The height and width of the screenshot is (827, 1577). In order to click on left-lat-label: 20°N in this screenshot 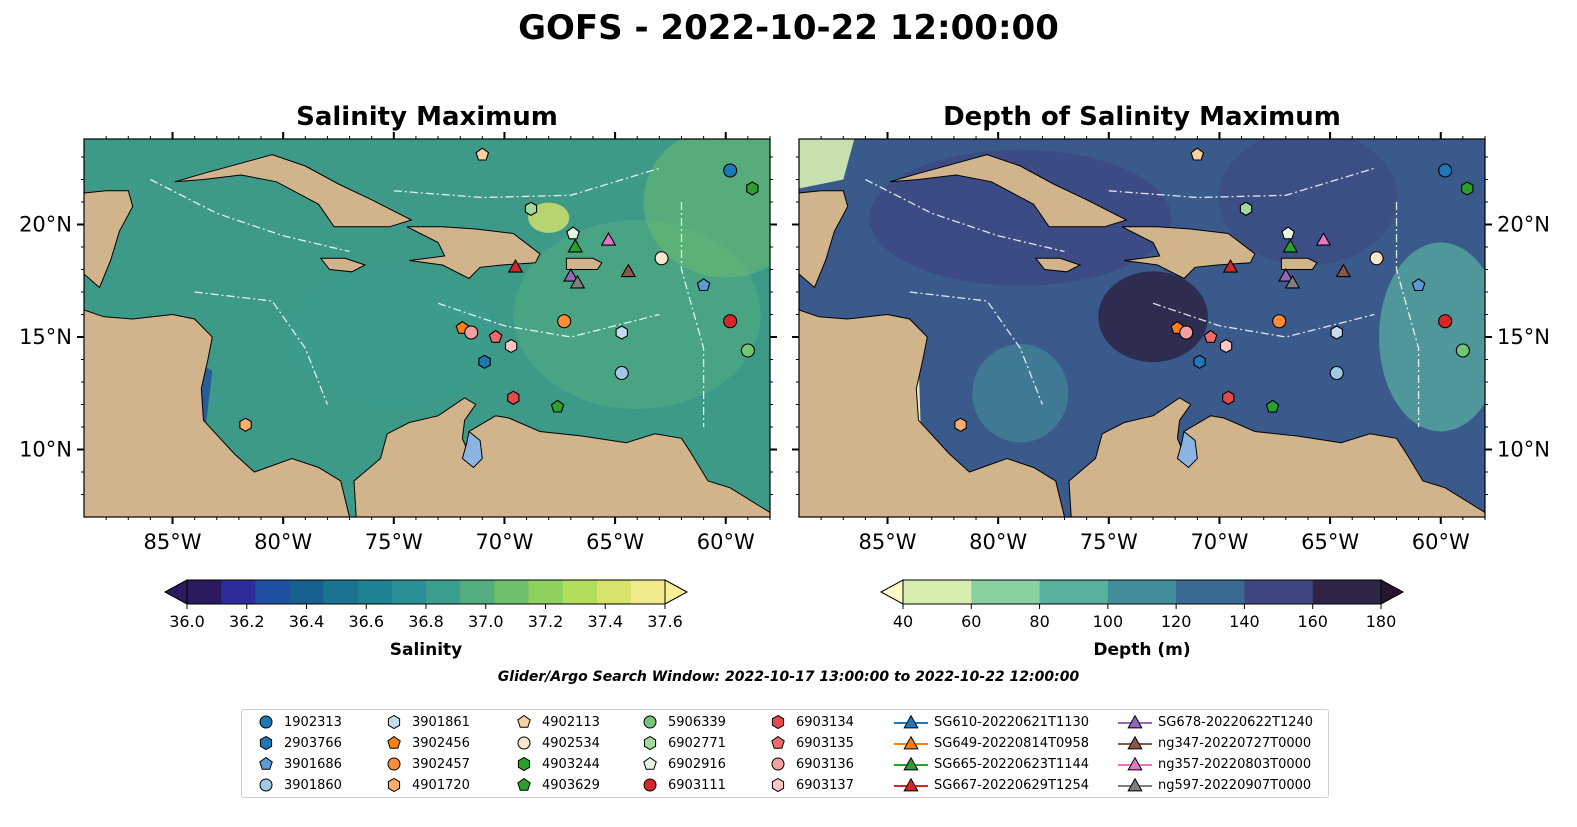, I will do `click(45, 225)`.